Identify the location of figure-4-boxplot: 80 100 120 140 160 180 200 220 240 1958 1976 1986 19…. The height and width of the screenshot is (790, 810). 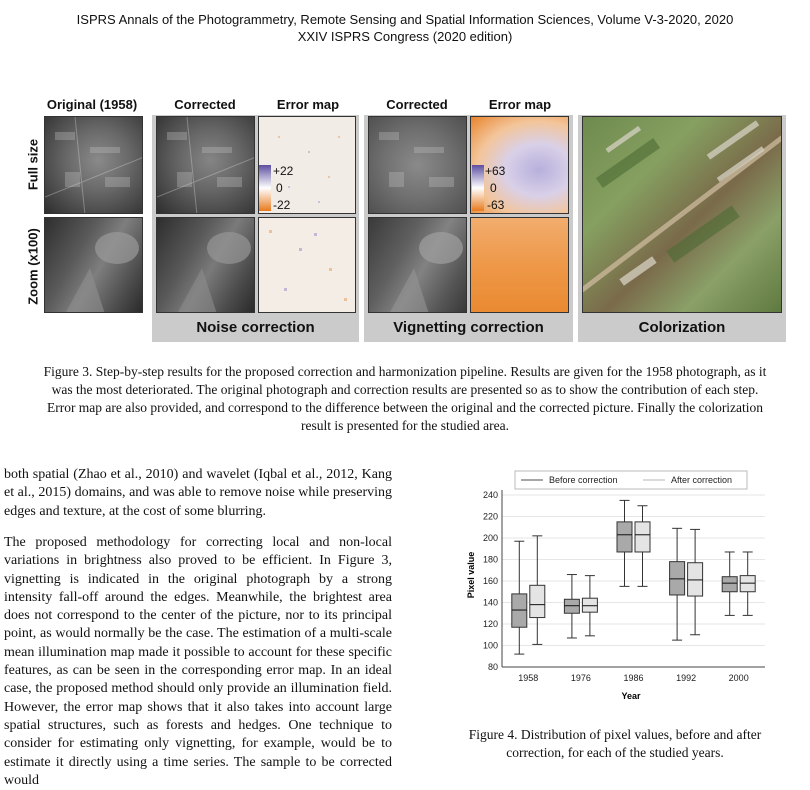
(615, 585).